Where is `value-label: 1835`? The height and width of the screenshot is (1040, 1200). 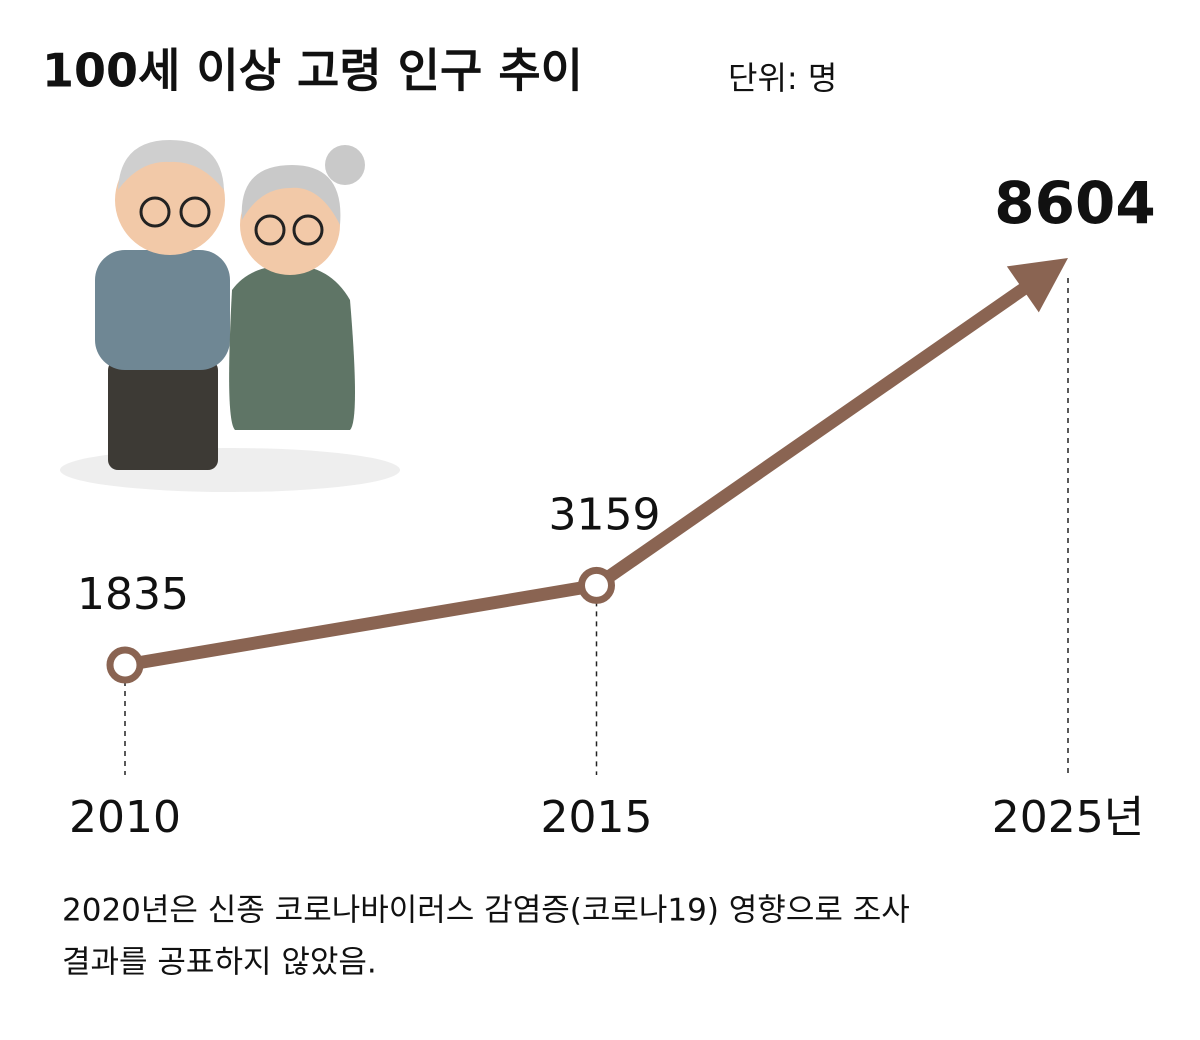 value-label: 1835 is located at coordinates (133, 594).